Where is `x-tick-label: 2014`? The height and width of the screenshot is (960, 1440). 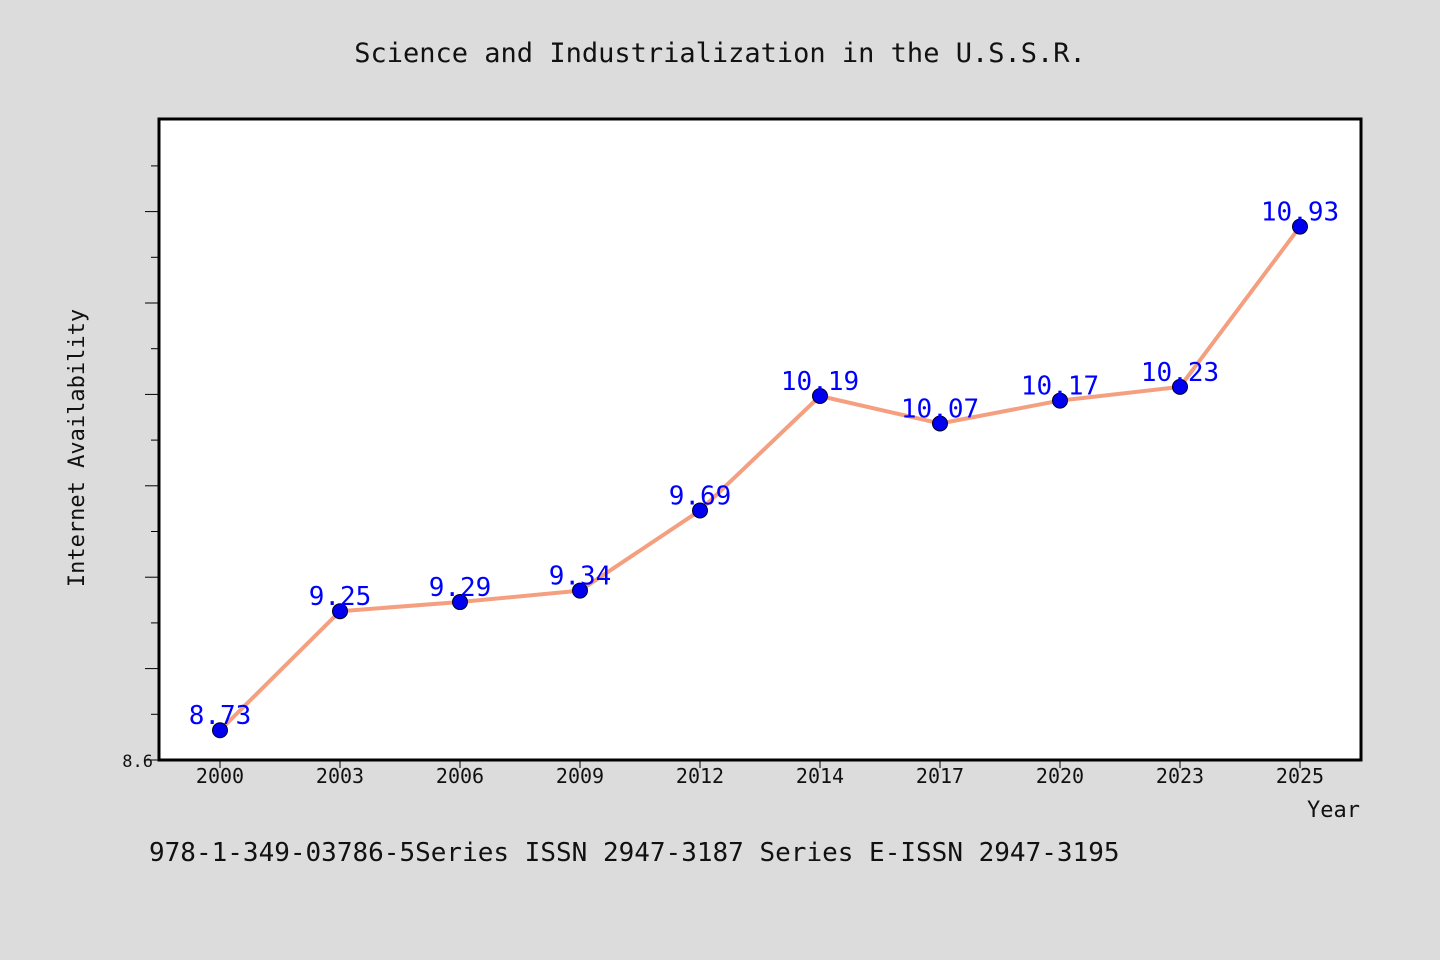 x-tick-label: 2014 is located at coordinates (820, 776).